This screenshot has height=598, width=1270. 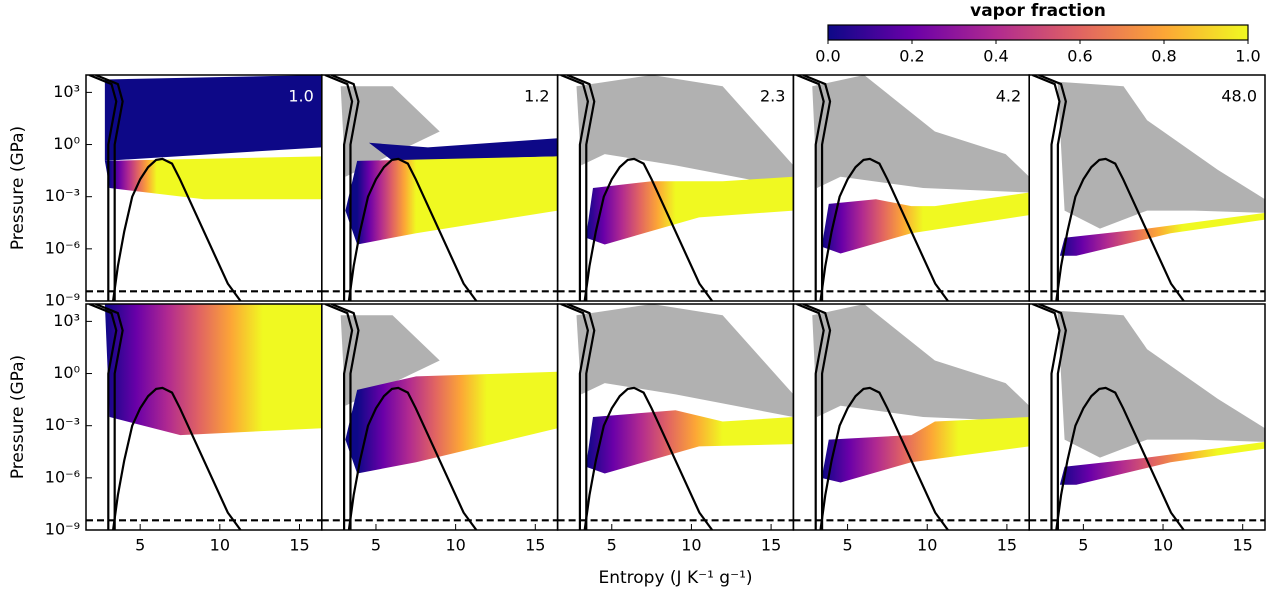 I want to click on colorbar-tick-label: 0.8, so click(x=1163, y=56).